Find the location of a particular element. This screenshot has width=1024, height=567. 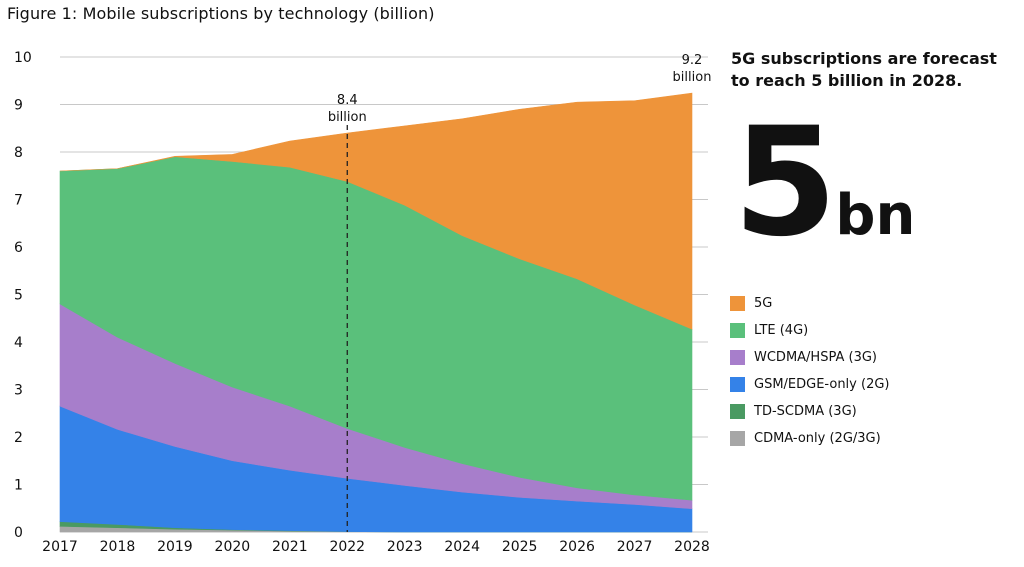

y-tick-label: 8 is located at coordinates (18, 153).